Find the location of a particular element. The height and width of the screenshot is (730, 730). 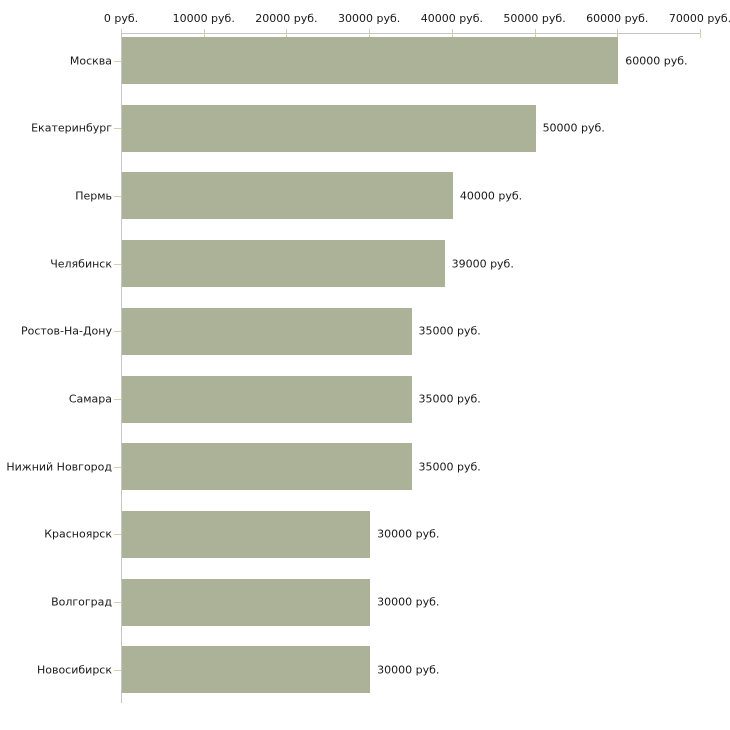

category-label: Красноярск is located at coordinates (78, 534).